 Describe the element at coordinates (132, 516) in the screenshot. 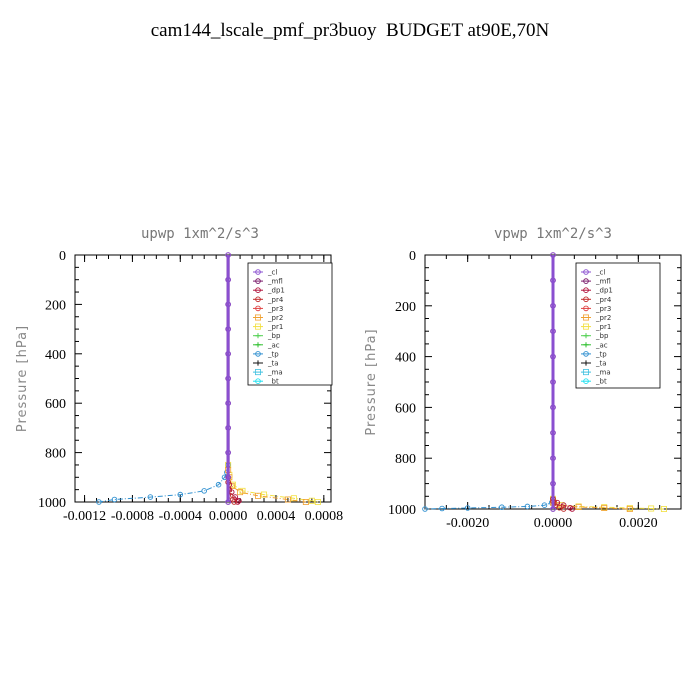

I see `x-tick-label: -0.0008` at that location.